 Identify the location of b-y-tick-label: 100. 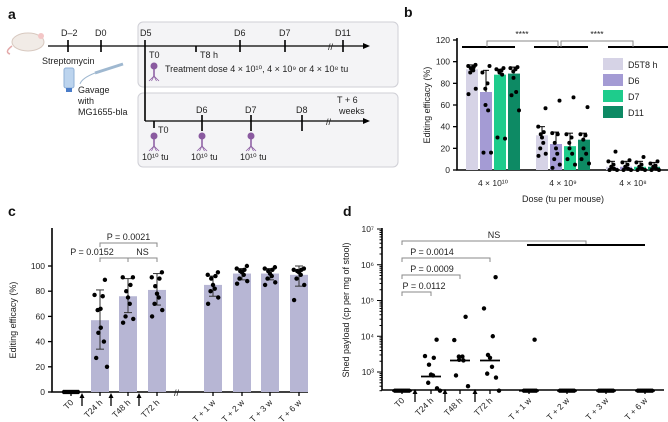
(443, 62).